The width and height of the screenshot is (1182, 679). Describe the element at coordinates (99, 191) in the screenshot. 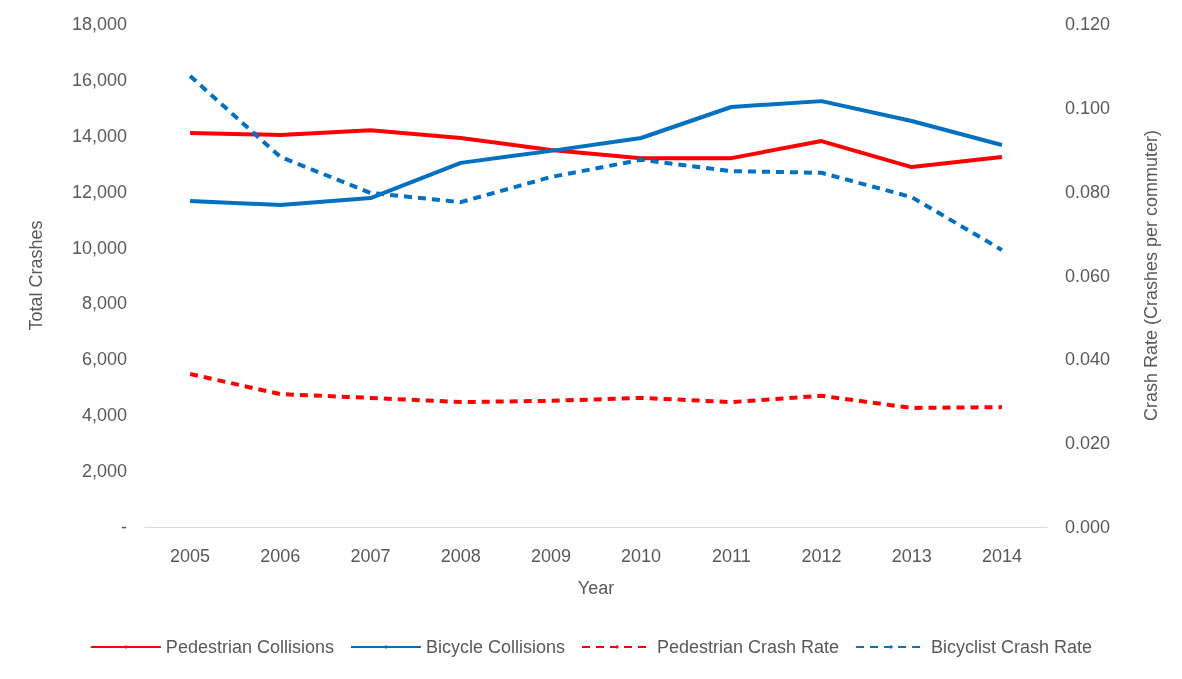

I see `y-tick-label: 12,000` at that location.